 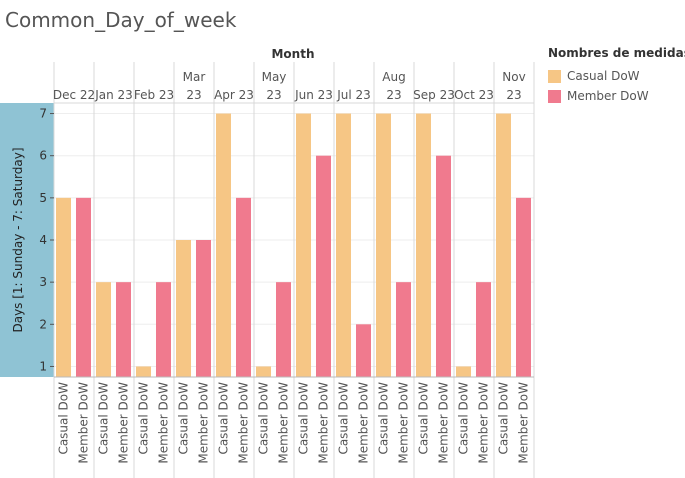 I want to click on legend-item-member: Member DoW, so click(x=616, y=96).